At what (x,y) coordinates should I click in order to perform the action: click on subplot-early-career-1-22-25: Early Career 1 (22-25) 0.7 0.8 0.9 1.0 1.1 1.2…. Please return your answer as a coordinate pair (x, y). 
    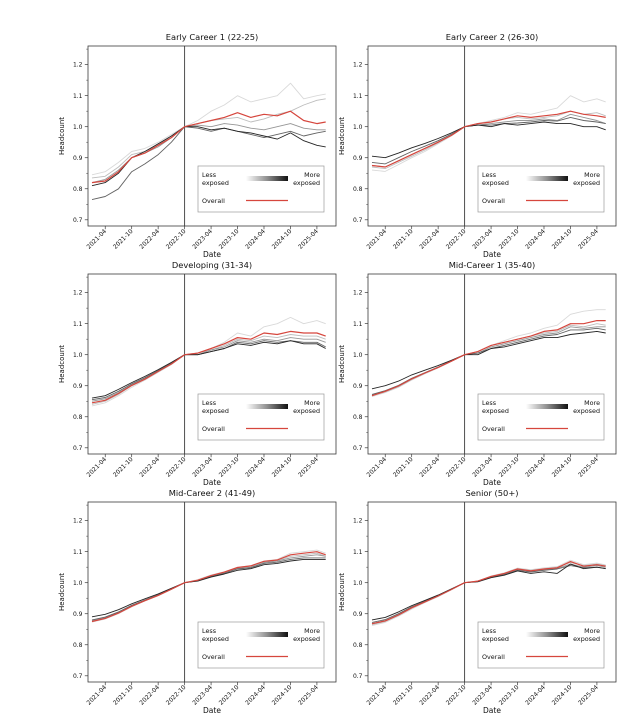
    Looking at the image, I should click on (197, 145).